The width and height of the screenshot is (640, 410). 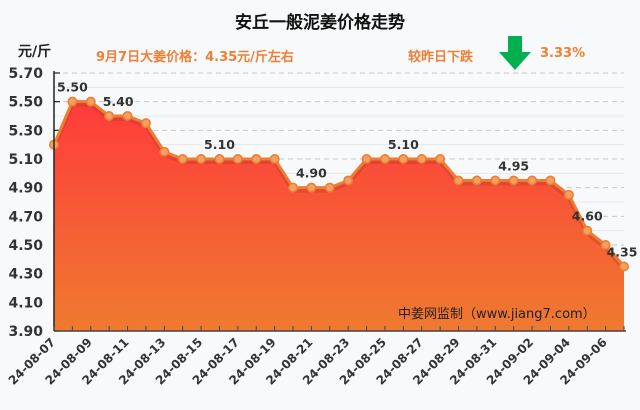 I want to click on data-label: 5.40, so click(x=118, y=101).